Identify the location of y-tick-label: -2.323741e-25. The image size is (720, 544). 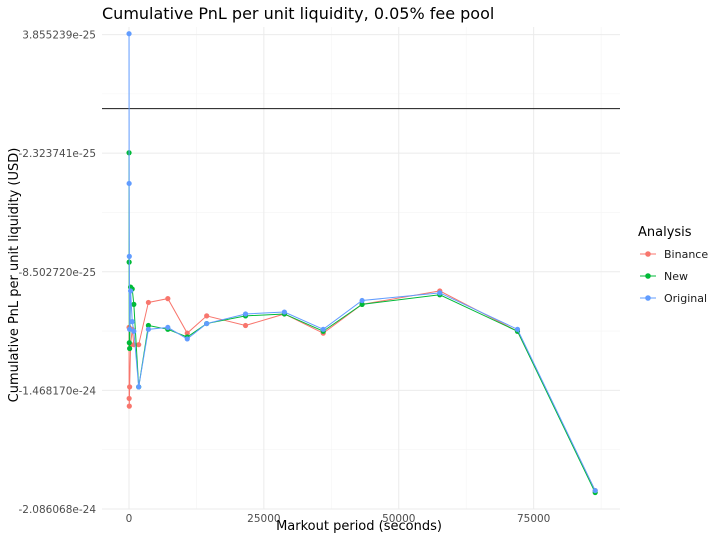
(58, 154).